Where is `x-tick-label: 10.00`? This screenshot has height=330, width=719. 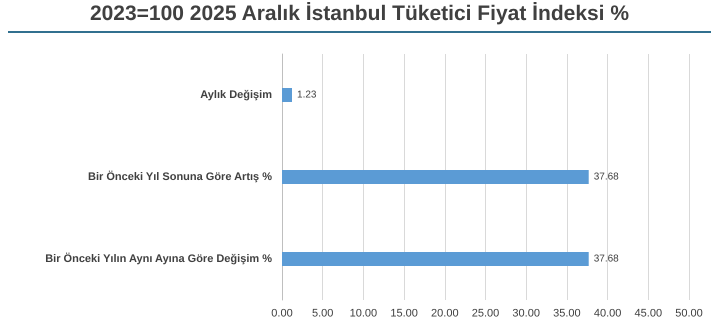
x-tick-label: 10.00 is located at coordinates (364, 314).